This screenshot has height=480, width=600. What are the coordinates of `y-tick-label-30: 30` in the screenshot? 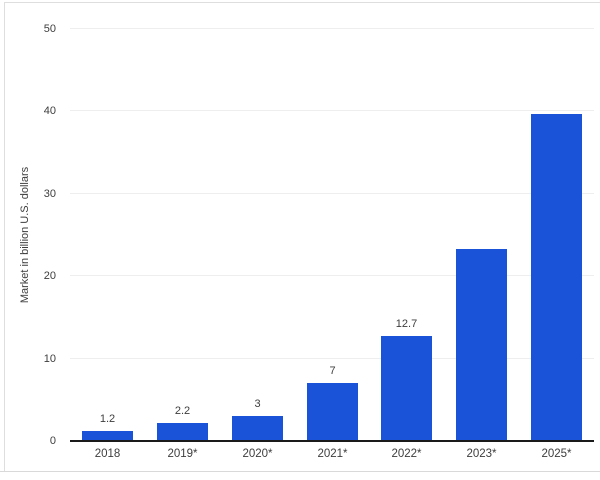 It's located at (49, 193).